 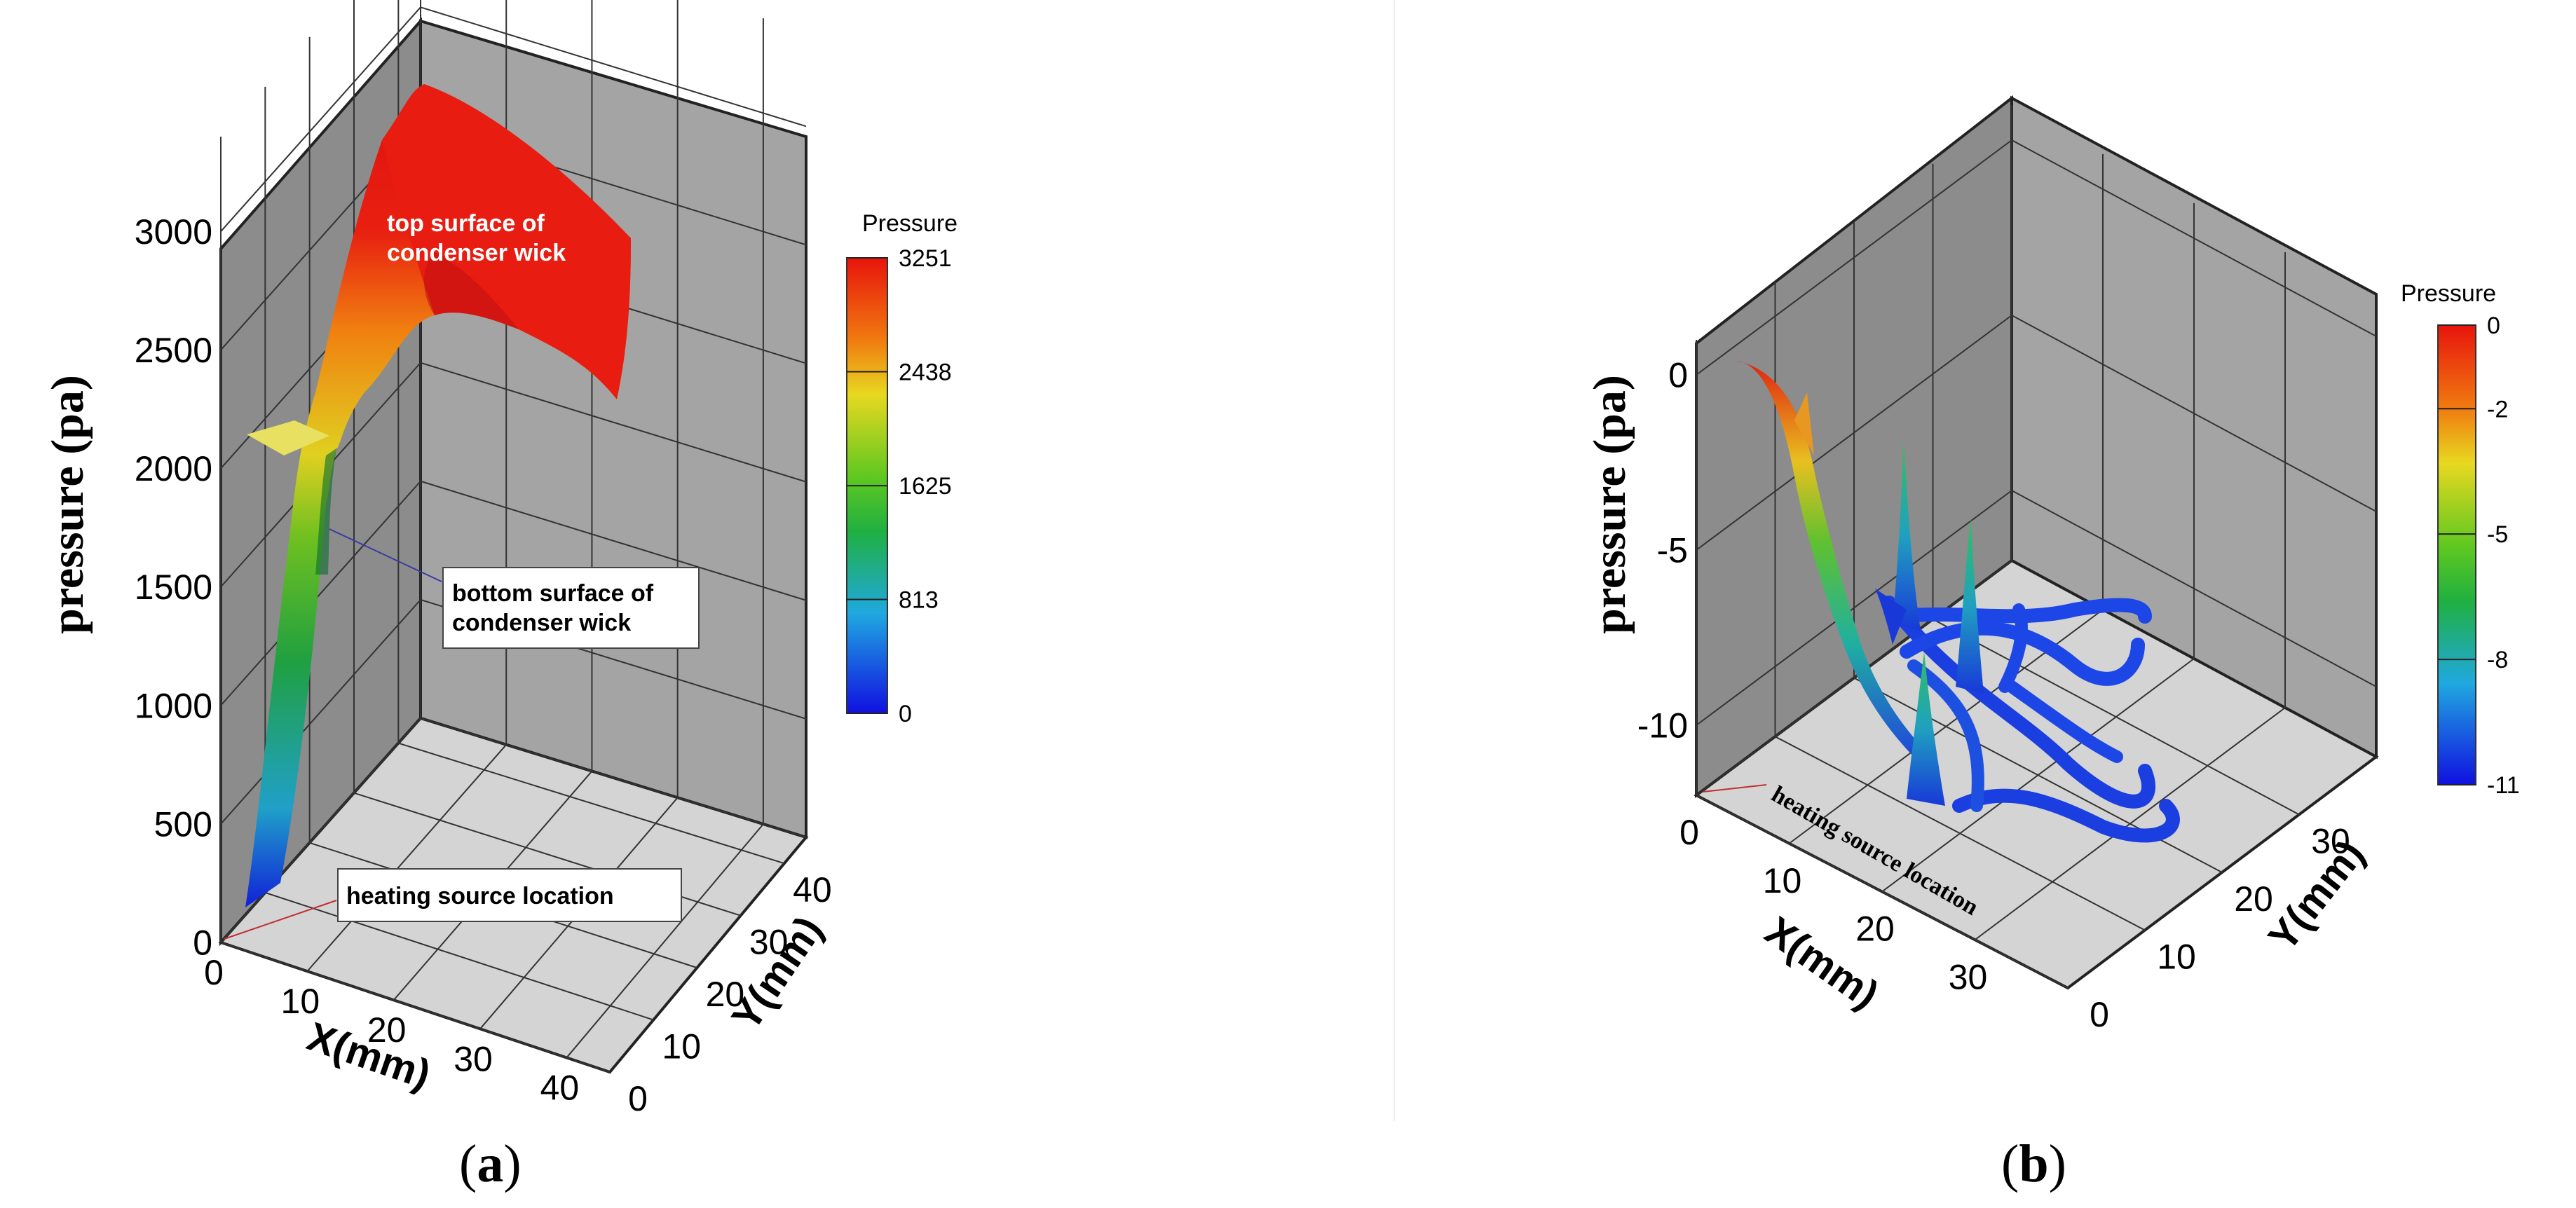 What do you see at coordinates (812, 890) in the screenshot?
I see `y-tick-label: 40` at bounding box center [812, 890].